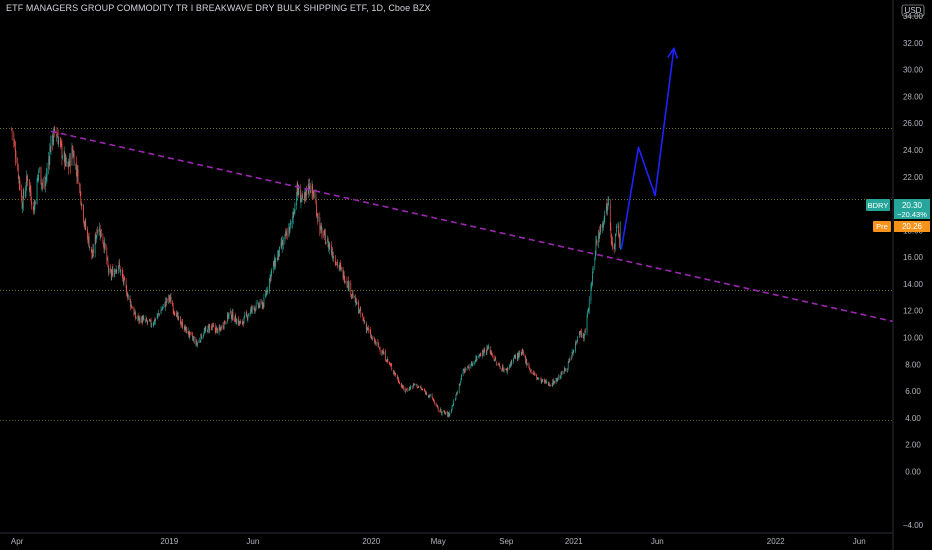 Image resolution: width=932 pixels, height=550 pixels. I want to click on time-axis: Apr 2019 Jun 2020 May Sep 2021 Jun 2022 Jun, so click(438, 541).